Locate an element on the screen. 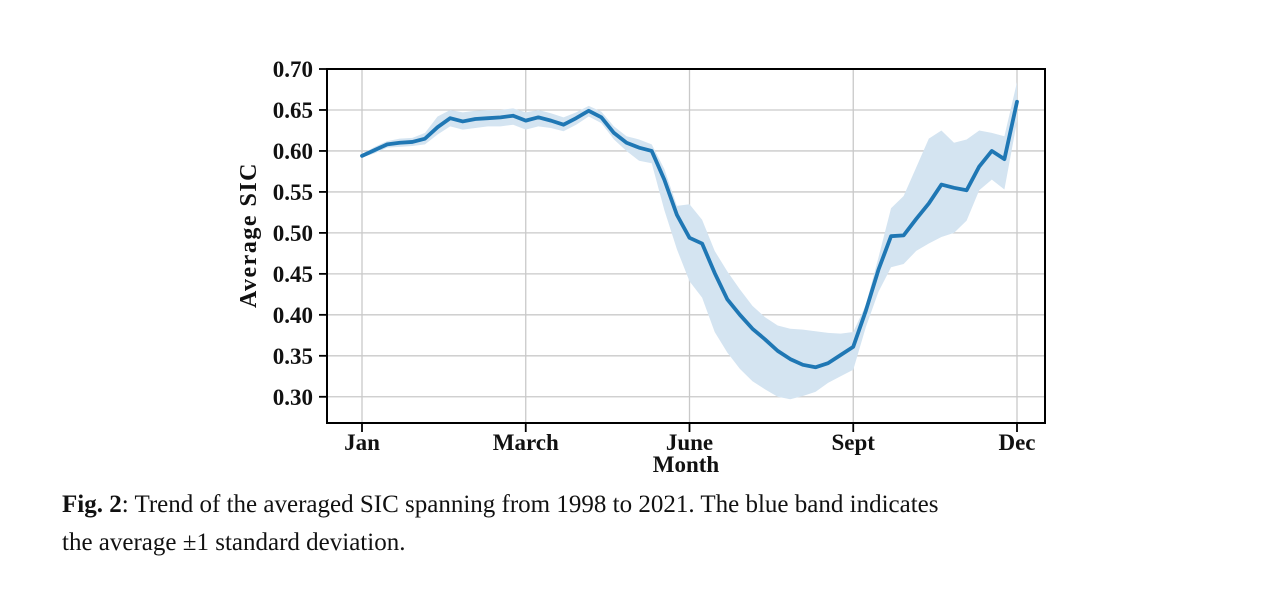 Image resolution: width=1276 pixels, height=590 pixels. x-tick-label: Jan is located at coordinates (362, 442).